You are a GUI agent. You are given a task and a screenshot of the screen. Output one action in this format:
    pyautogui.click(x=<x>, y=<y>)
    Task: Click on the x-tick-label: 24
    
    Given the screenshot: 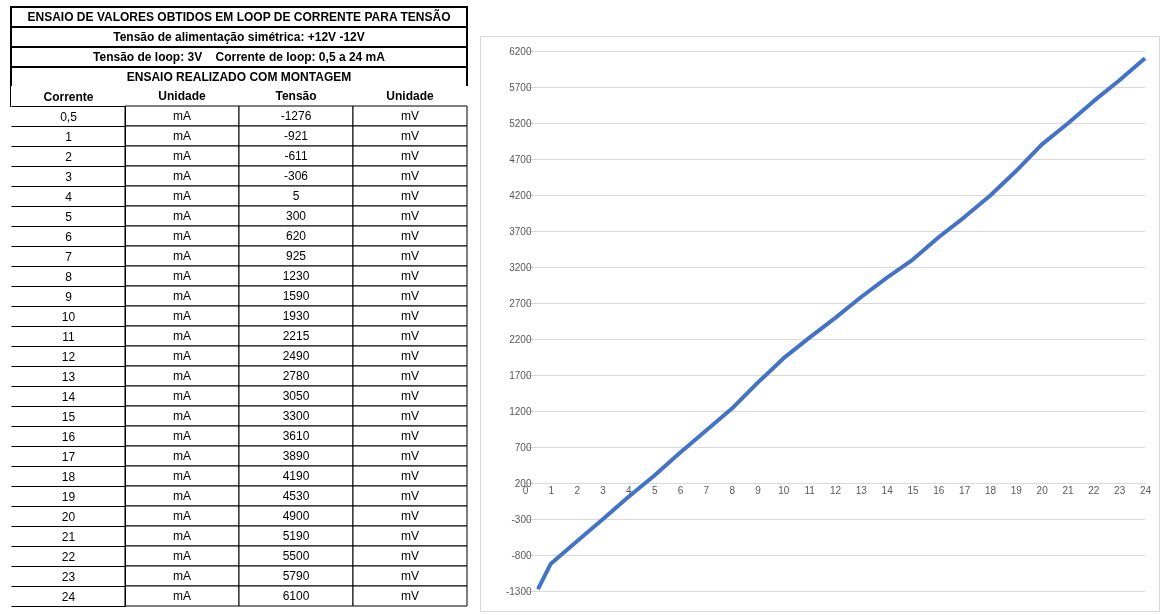 What is the action you would take?
    pyautogui.click(x=1145, y=490)
    